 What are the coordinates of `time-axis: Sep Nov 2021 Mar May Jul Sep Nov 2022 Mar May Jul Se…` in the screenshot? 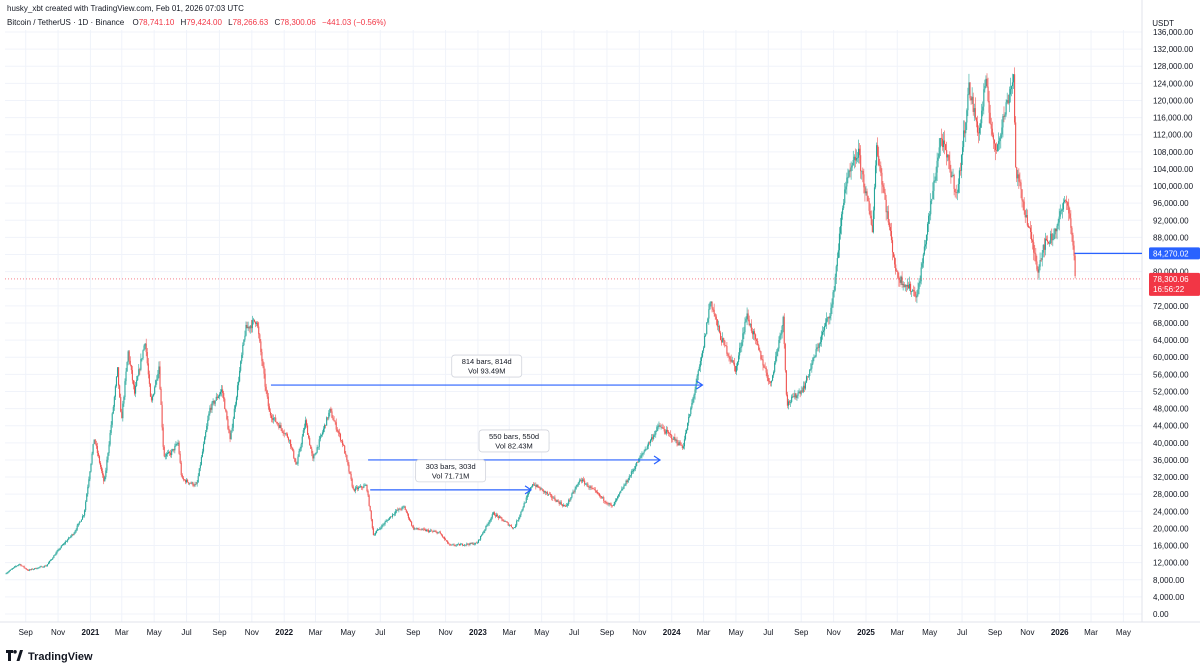 It's located at (575, 632).